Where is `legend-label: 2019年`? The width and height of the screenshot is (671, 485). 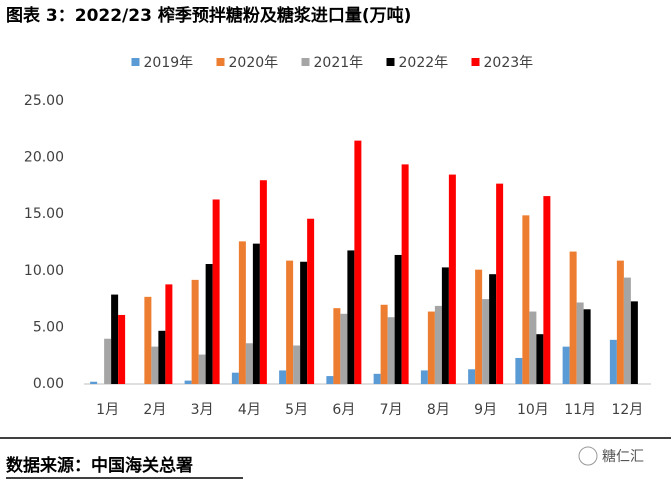 legend-label: 2019年 is located at coordinates (169, 63).